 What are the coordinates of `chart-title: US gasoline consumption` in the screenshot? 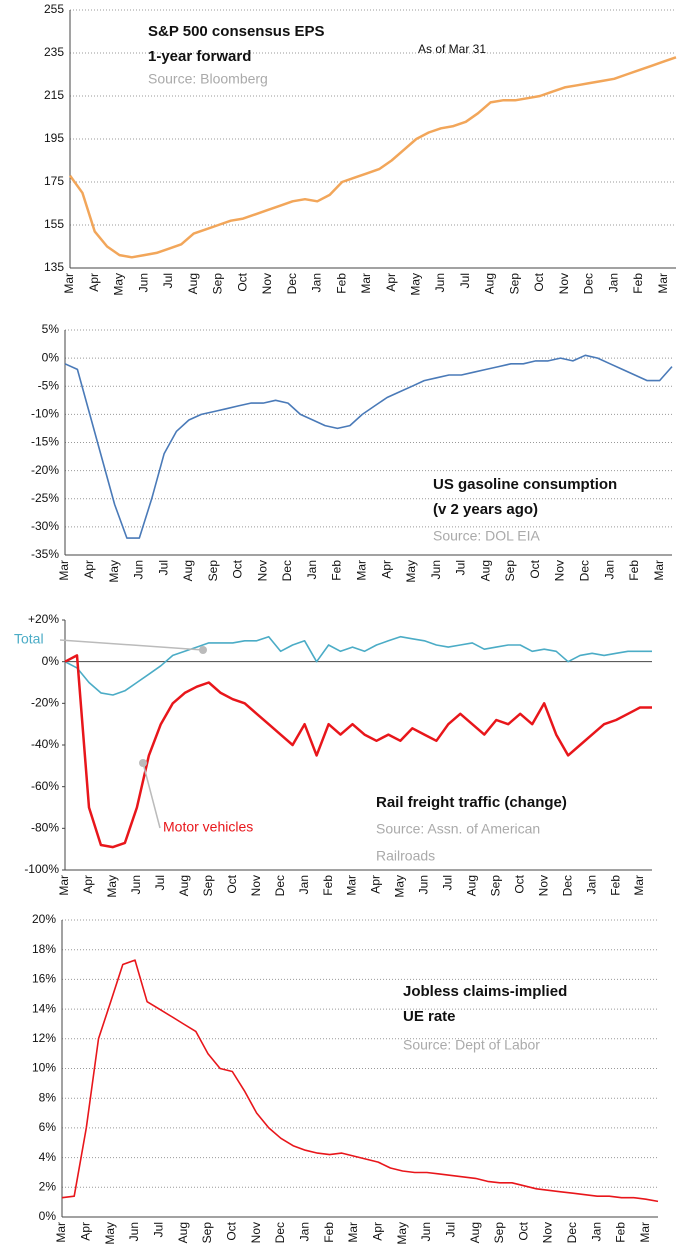 It's located at (525, 484).